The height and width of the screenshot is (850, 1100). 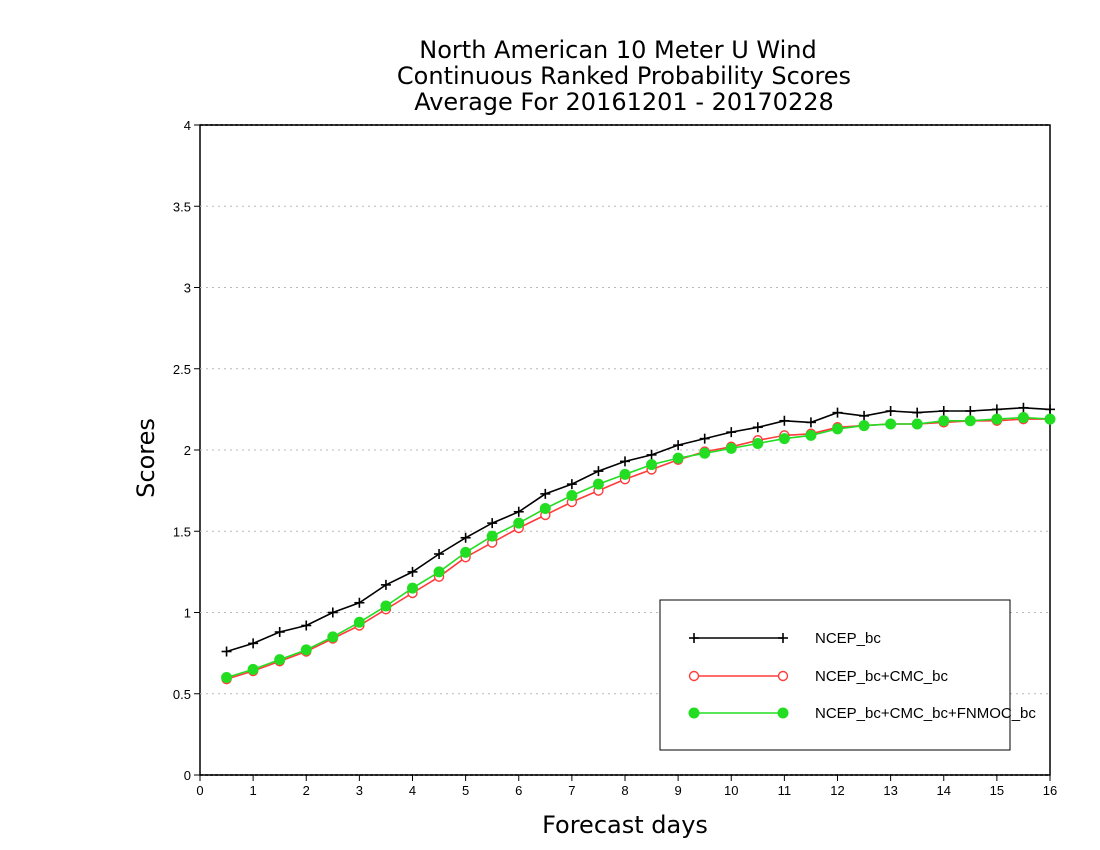 What do you see at coordinates (187, 288) in the screenshot?
I see `y-tick-label: 3` at bounding box center [187, 288].